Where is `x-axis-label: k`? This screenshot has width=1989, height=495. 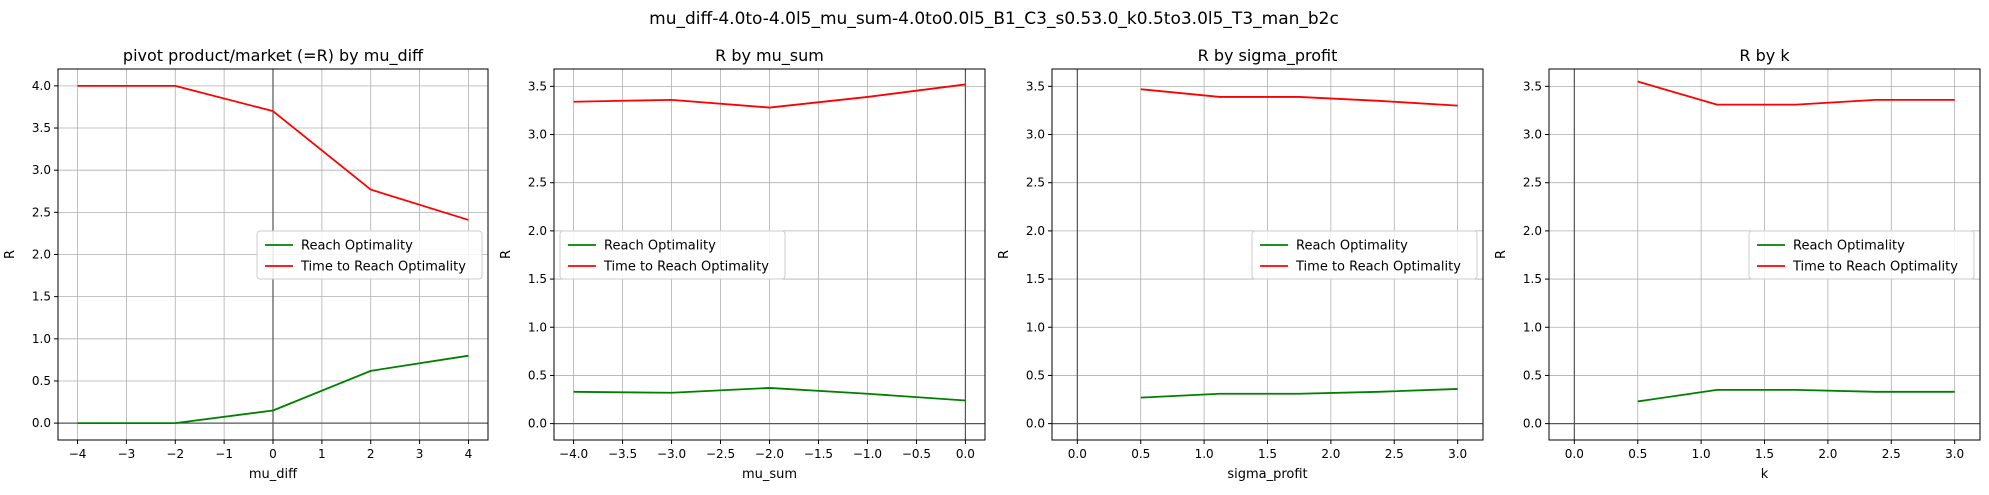
x-axis-label: k is located at coordinates (1765, 474).